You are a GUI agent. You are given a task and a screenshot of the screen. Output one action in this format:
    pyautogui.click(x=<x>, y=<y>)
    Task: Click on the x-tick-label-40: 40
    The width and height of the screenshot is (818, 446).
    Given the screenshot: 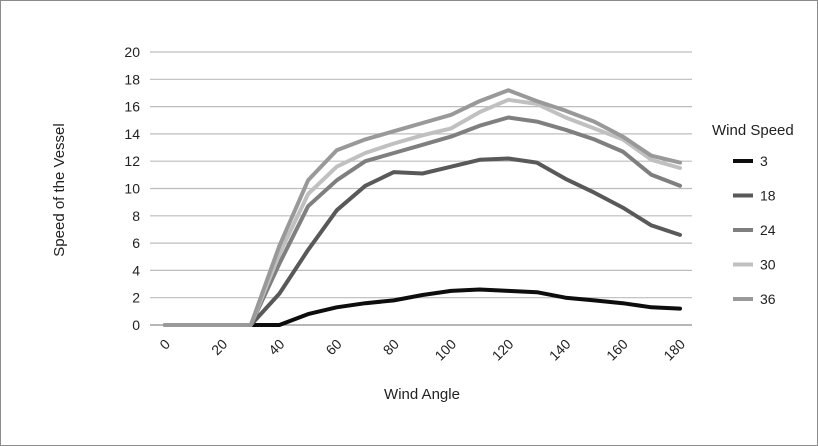 What is the action you would take?
    pyautogui.click(x=276, y=347)
    